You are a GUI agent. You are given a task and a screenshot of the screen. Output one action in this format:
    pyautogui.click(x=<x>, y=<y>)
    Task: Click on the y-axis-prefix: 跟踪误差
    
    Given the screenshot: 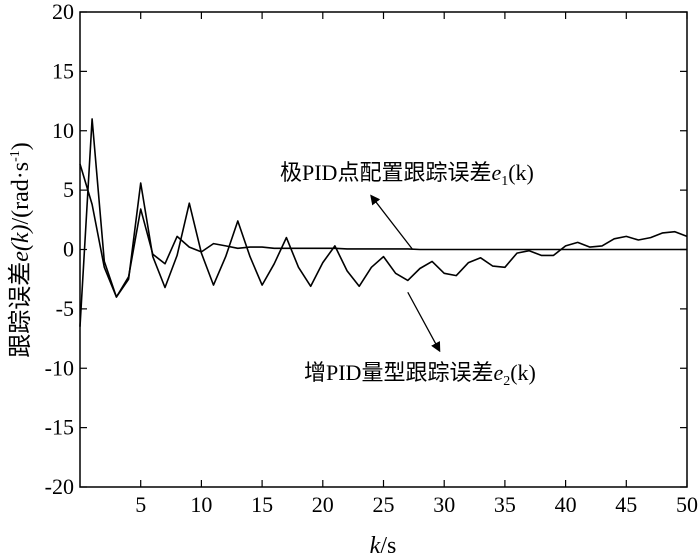 What is the action you would take?
    pyautogui.click(x=20, y=310)
    